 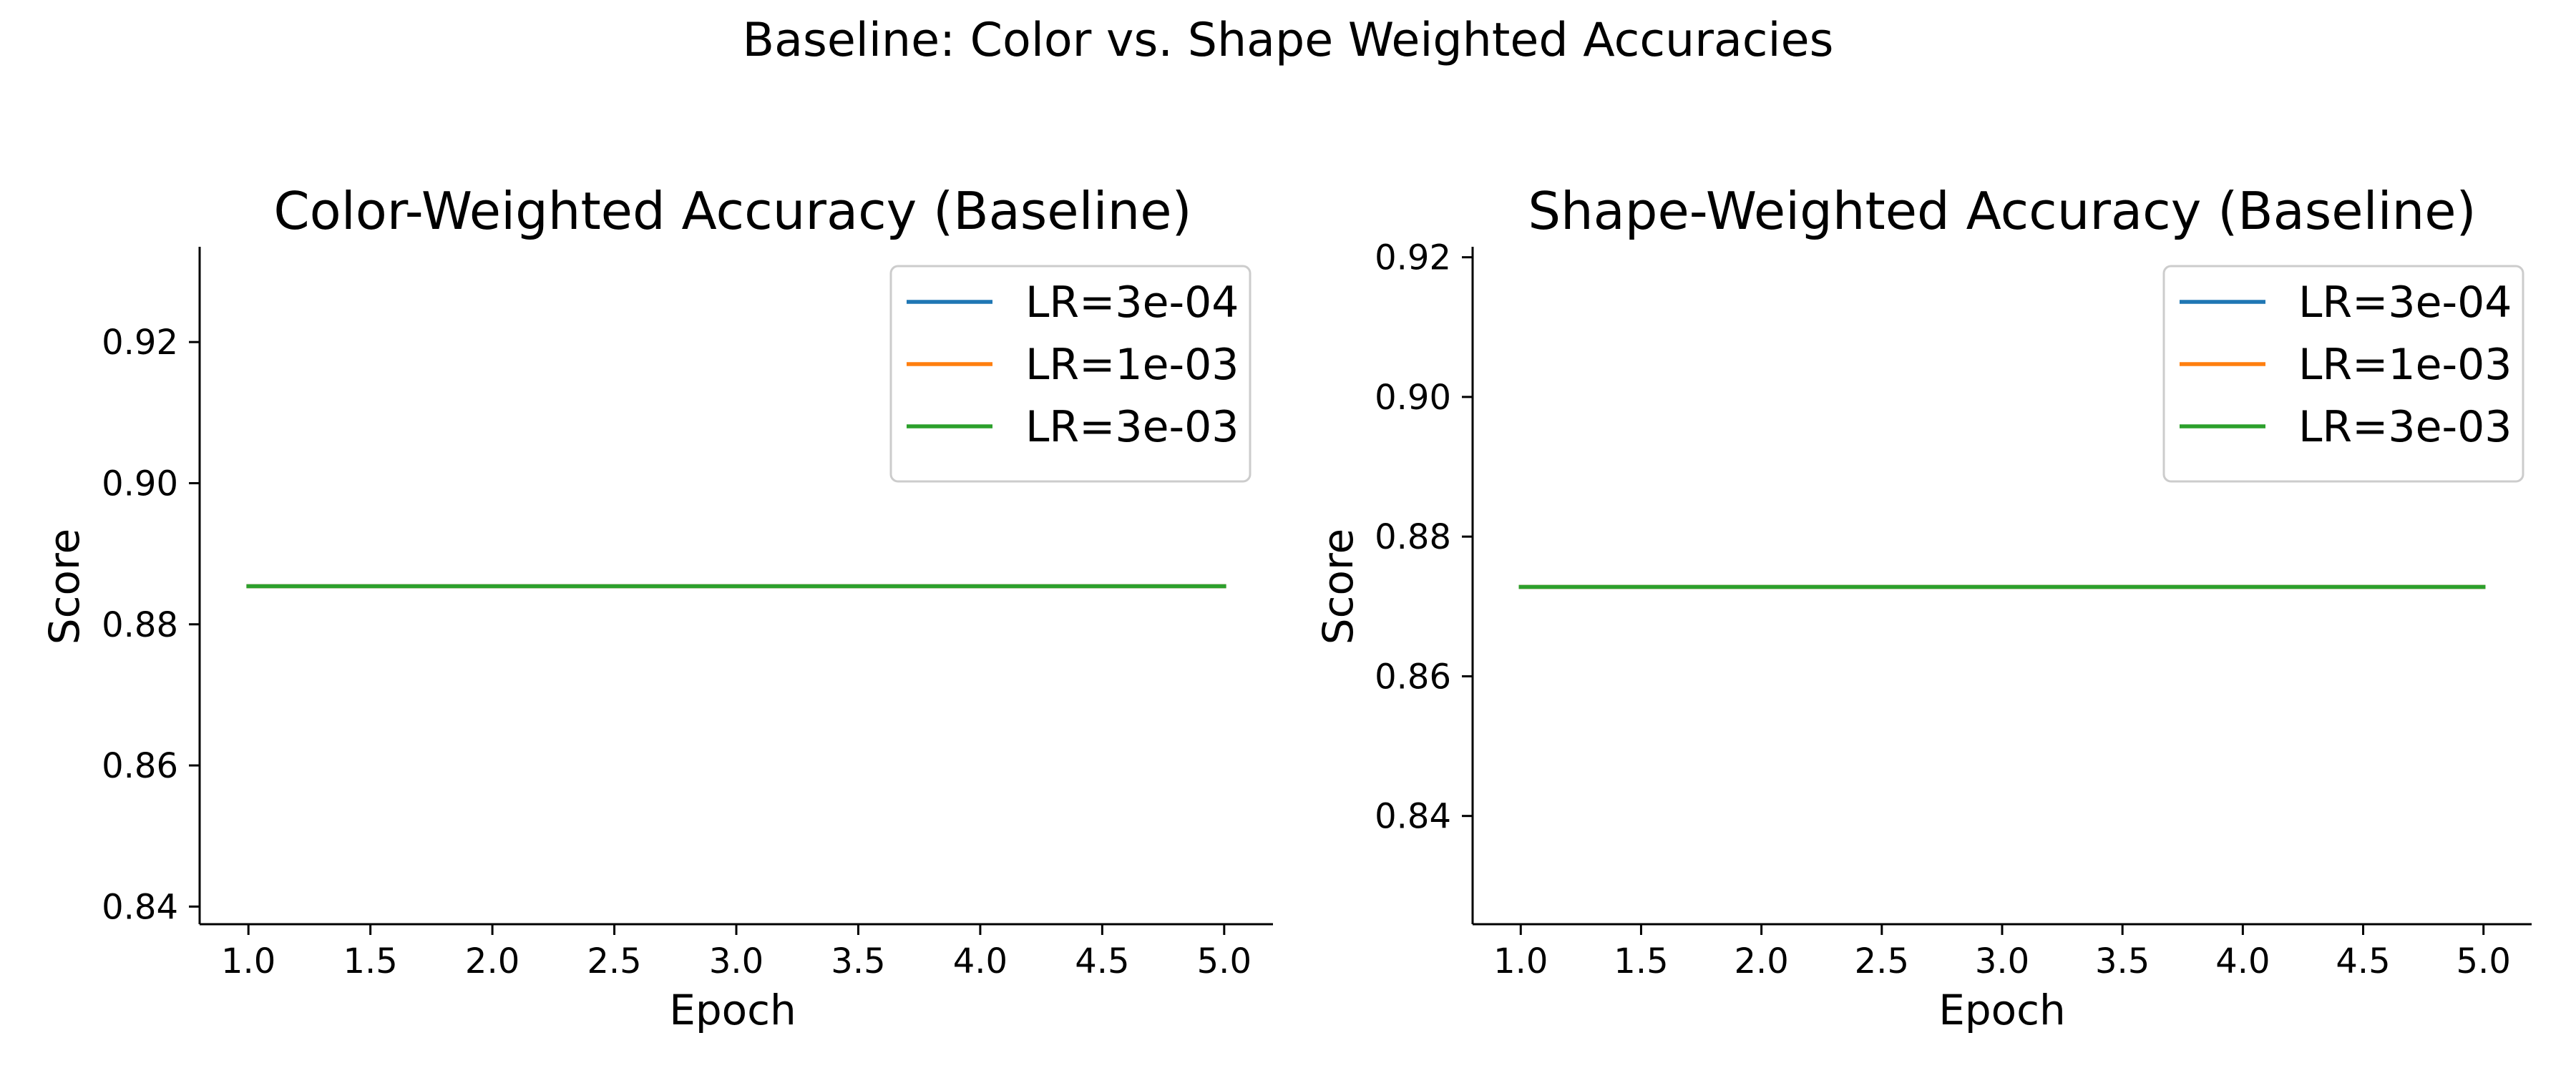 What do you see at coordinates (732, 211) in the screenshot?
I see `chart-title: Color-Weighted Accuracy (Baseline)` at bounding box center [732, 211].